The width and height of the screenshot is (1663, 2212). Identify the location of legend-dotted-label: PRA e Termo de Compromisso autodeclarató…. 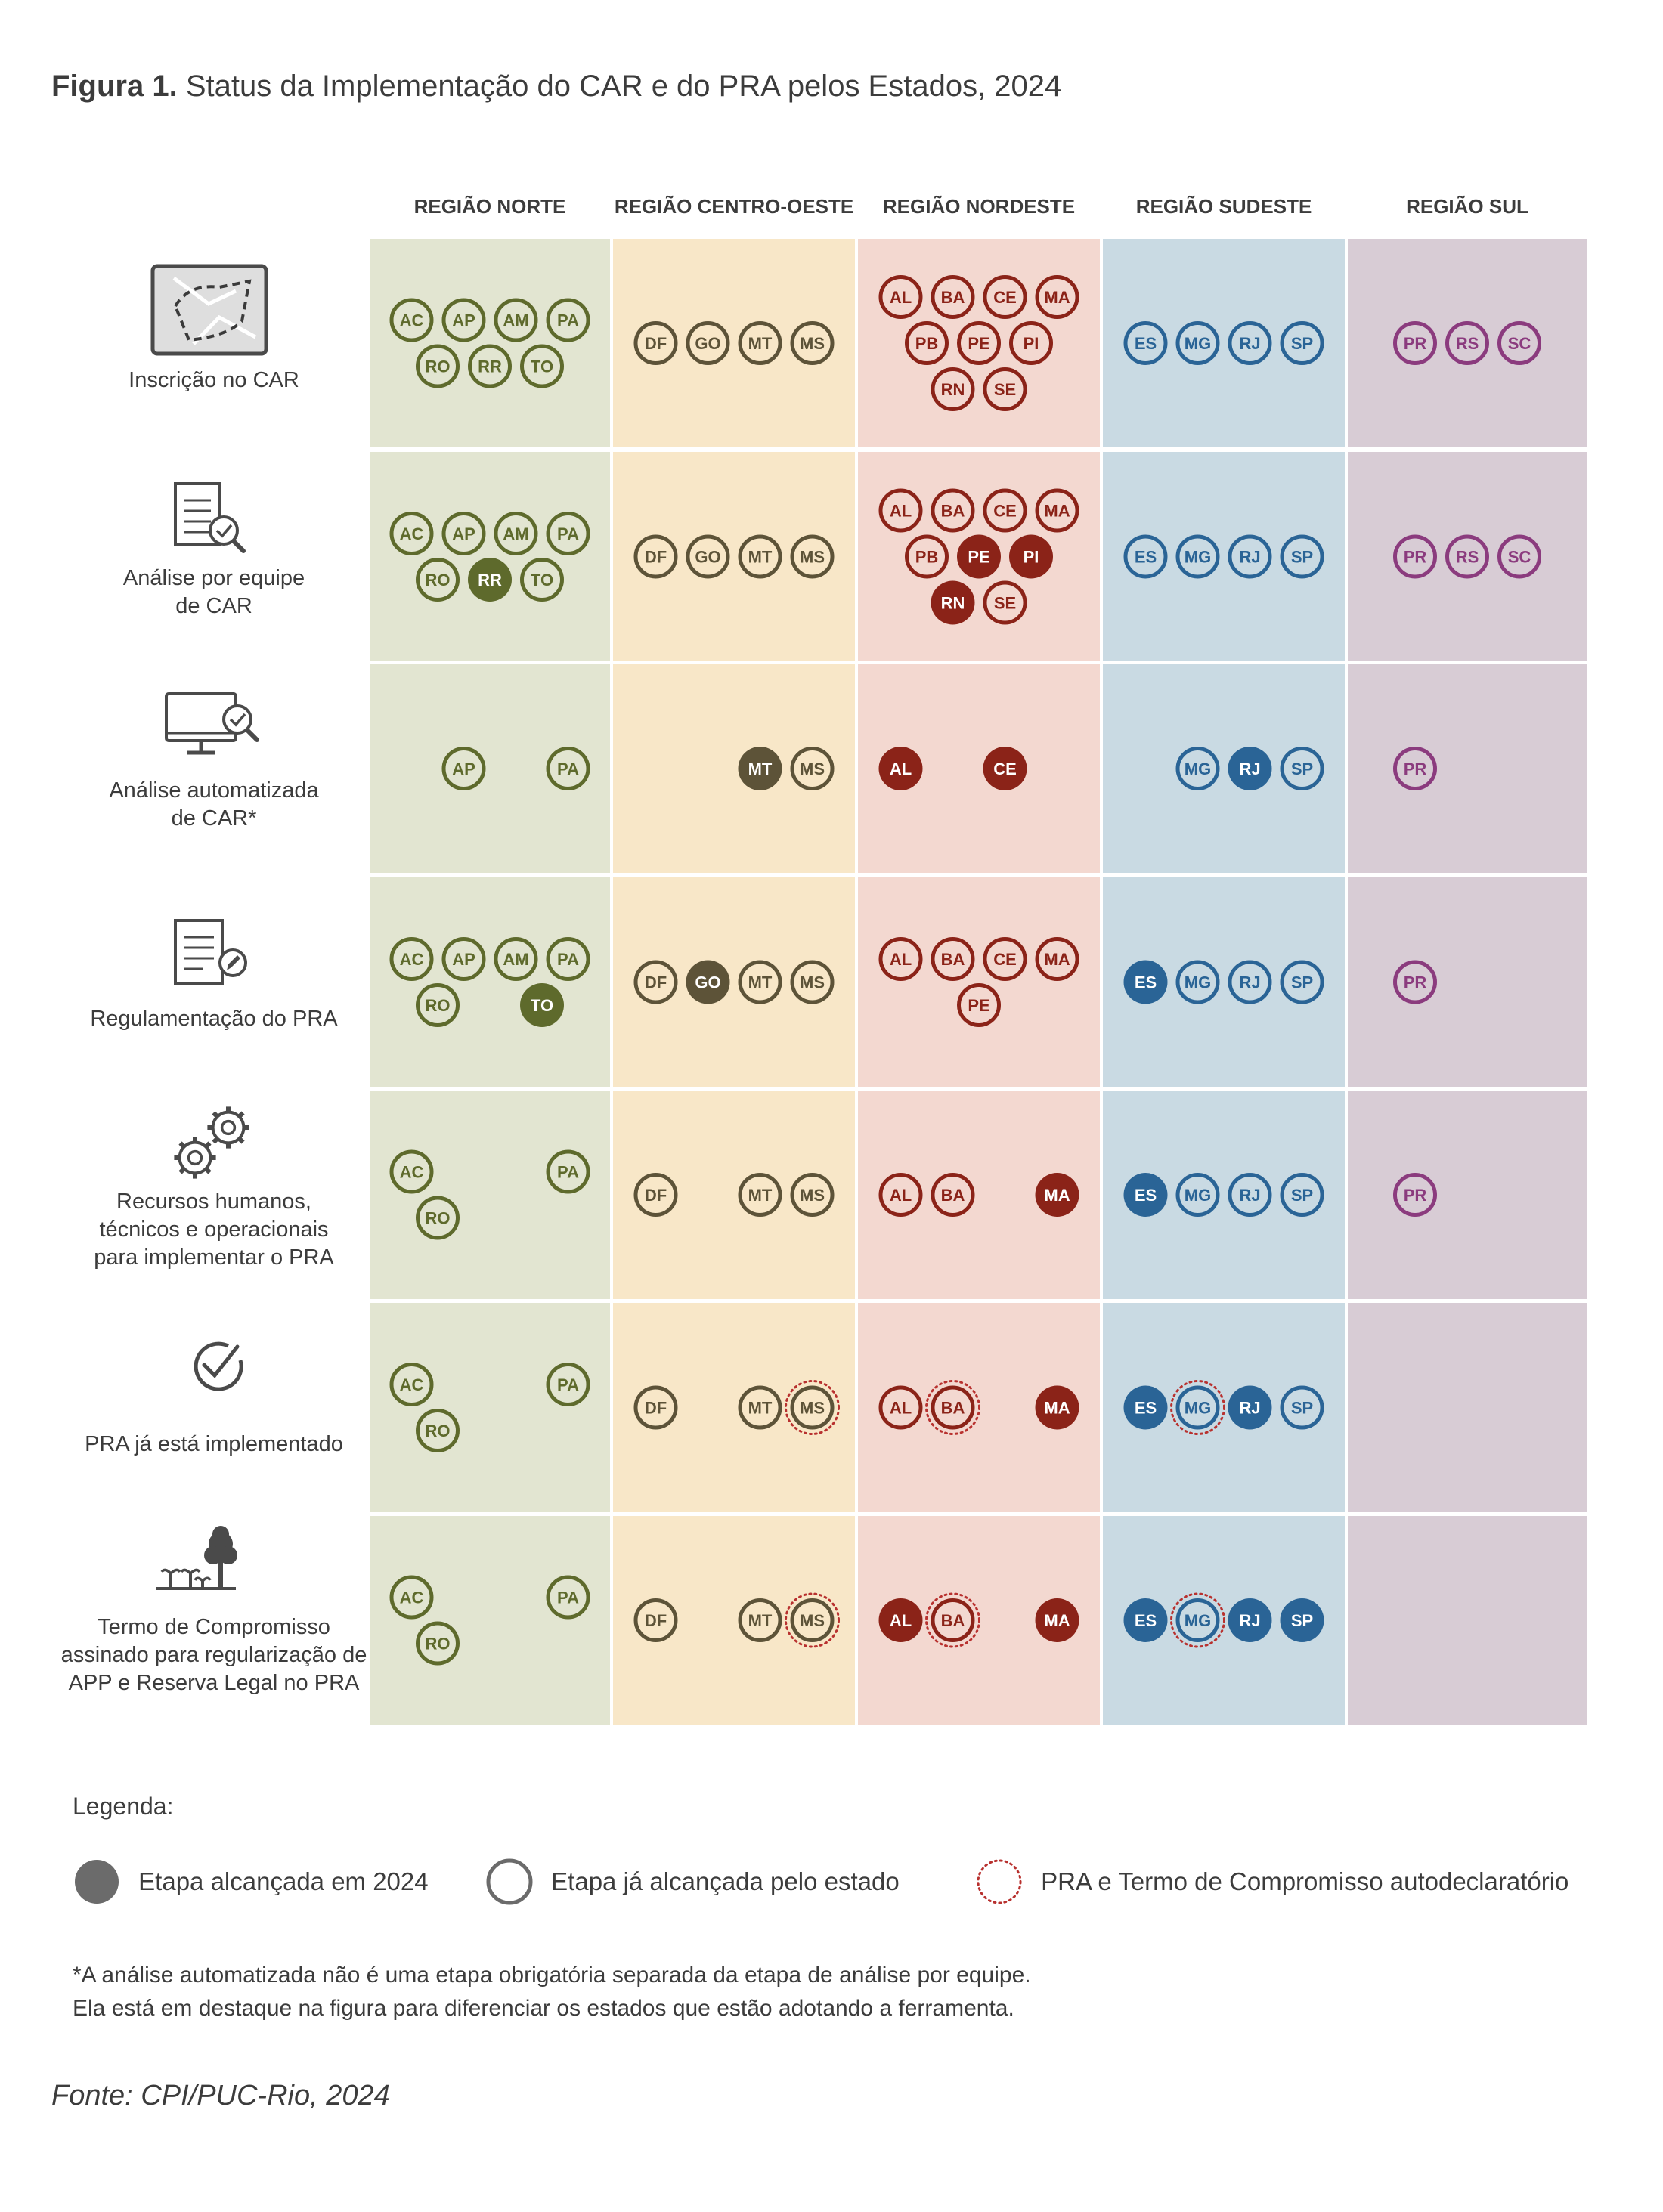
(1305, 1881).